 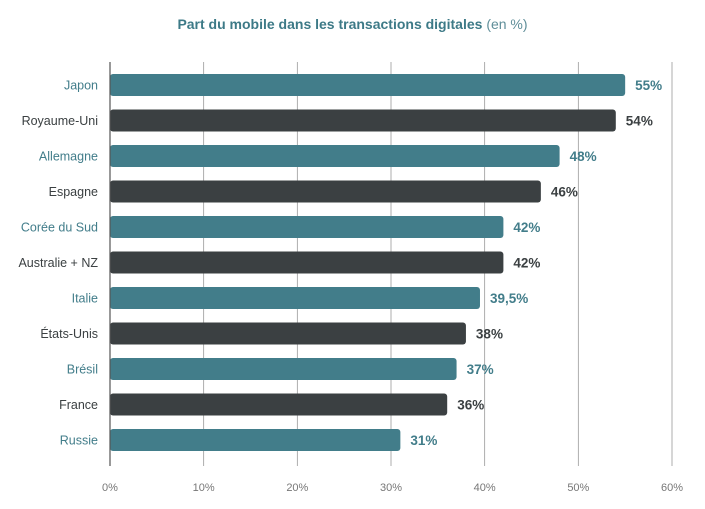 What do you see at coordinates (509, 298) in the screenshot?
I see `data-label: 39,5%` at bounding box center [509, 298].